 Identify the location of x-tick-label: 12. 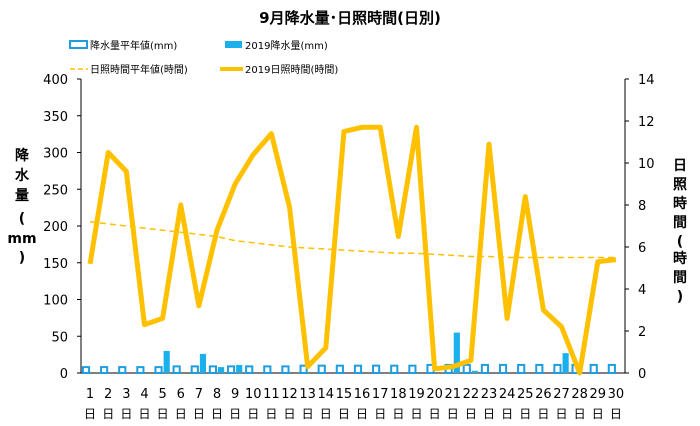
(289, 394).